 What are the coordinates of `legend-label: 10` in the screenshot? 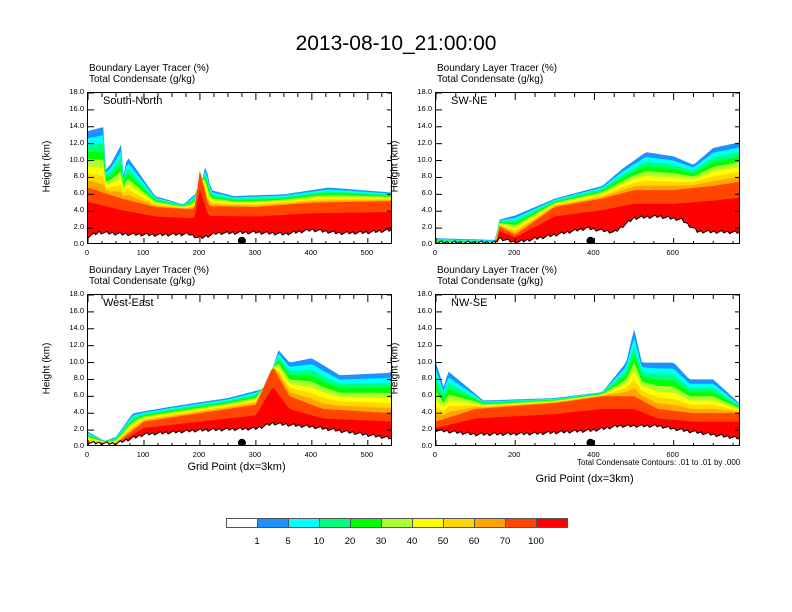 It's located at (319, 541).